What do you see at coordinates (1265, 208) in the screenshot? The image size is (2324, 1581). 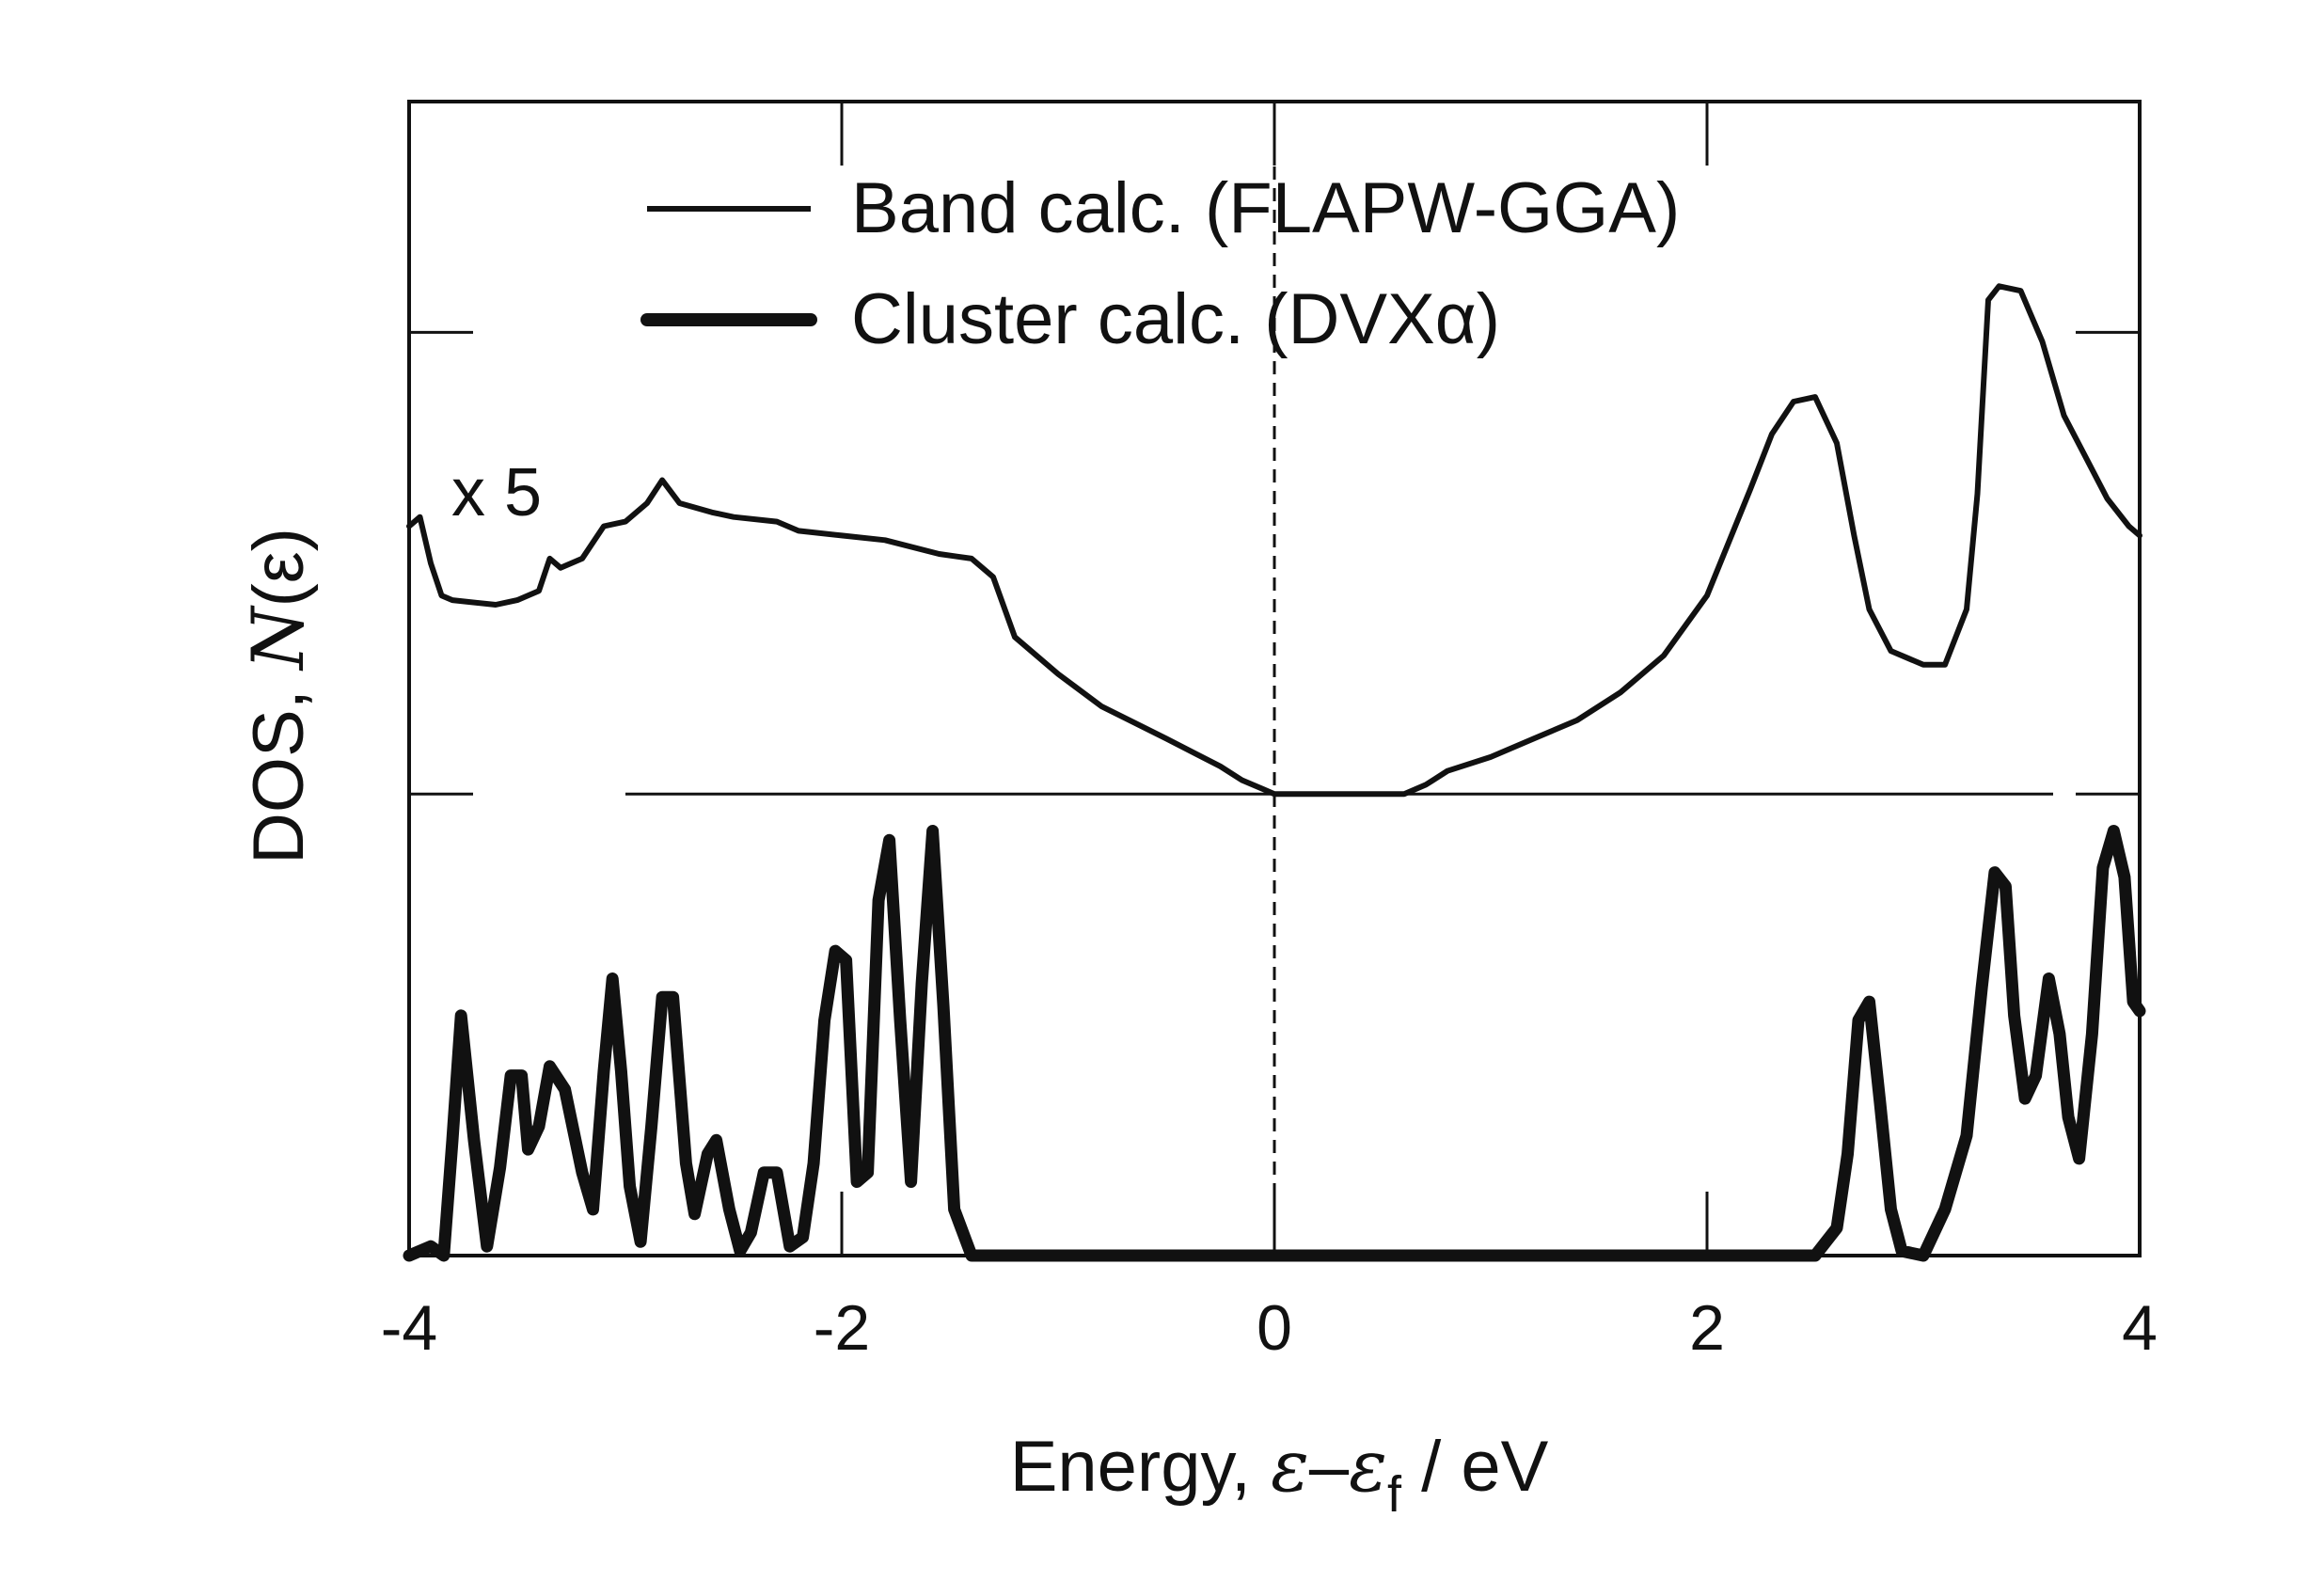 I see `legend-label-band: Band calc. (FLAPW-GGA)` at bounding box center [1265, 208].